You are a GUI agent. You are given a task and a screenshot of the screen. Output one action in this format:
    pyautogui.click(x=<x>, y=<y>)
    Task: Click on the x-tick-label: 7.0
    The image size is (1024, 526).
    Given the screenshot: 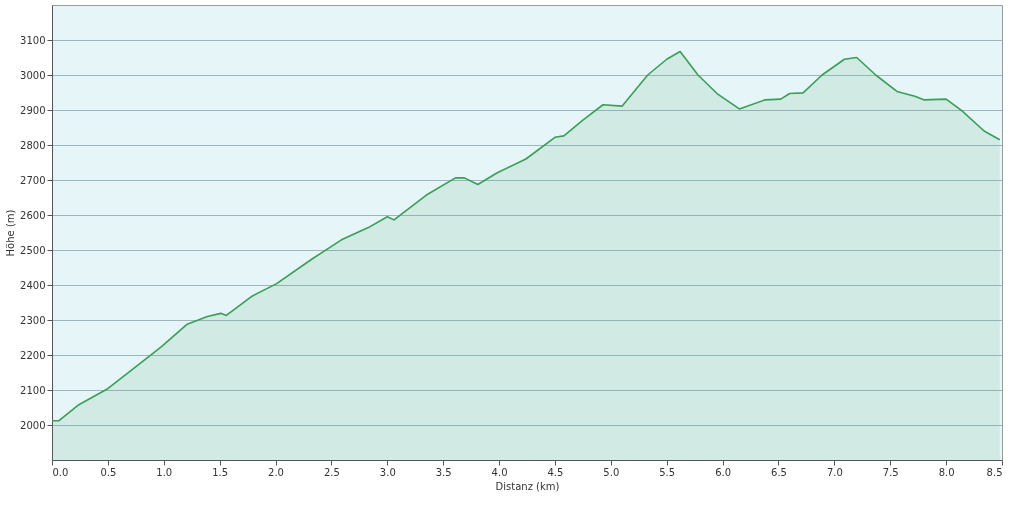 What is the action you would take?
    pyautogui.click(x=834, y=472)
    